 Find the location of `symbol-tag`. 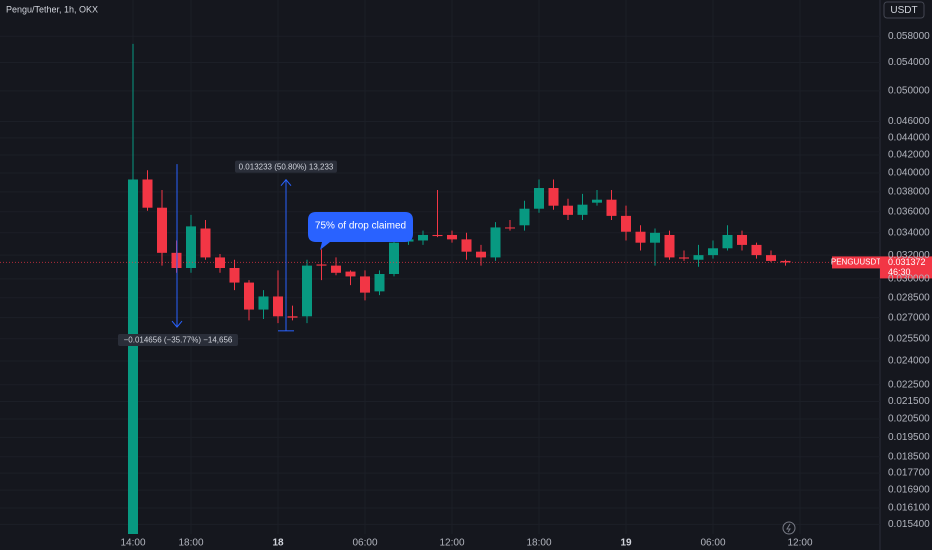

symbol-tag is located at coordinates (856, 262).